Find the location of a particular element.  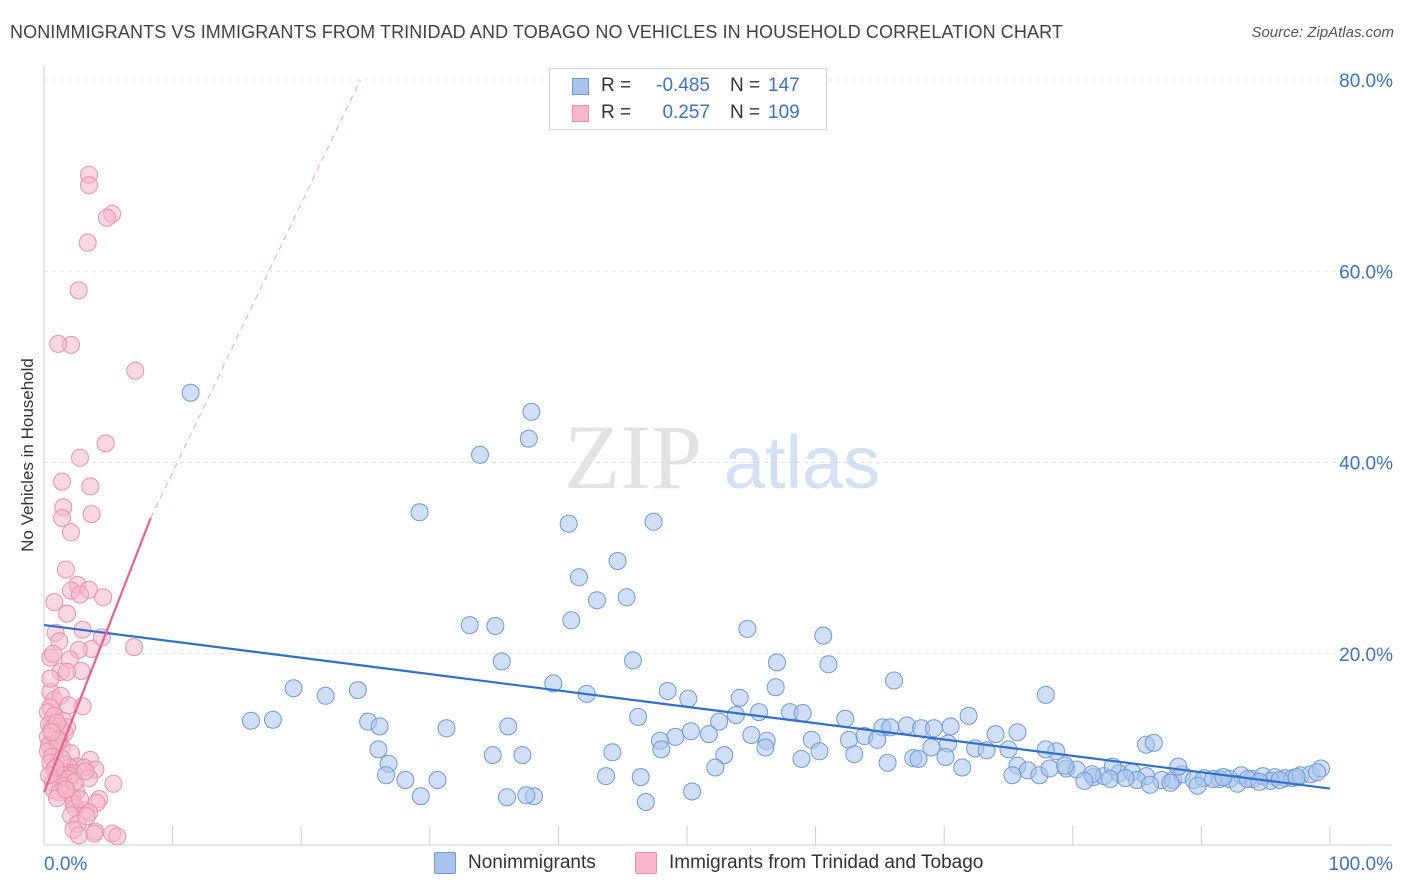

immigrant-trend-extension is located at coordinates (255, 299).